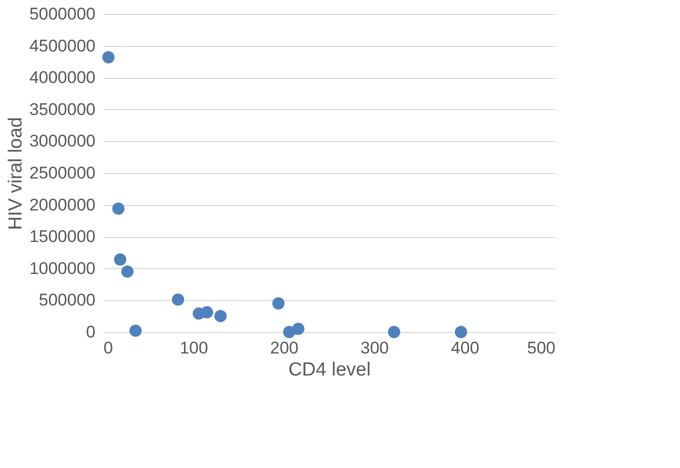 Image resolution: width=680 pixels, height=468 pixels. I want to click on y-tick-label: 4500000, so click(62, 46).